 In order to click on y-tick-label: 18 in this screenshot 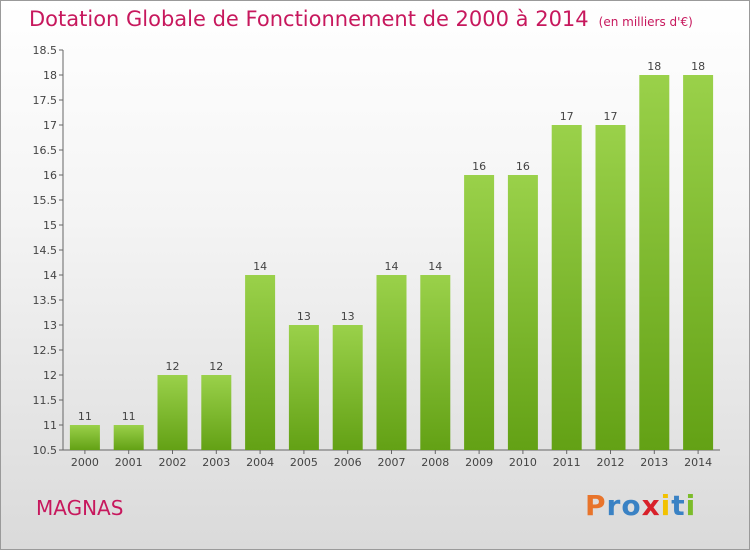, I will do `click(50, 75)`.